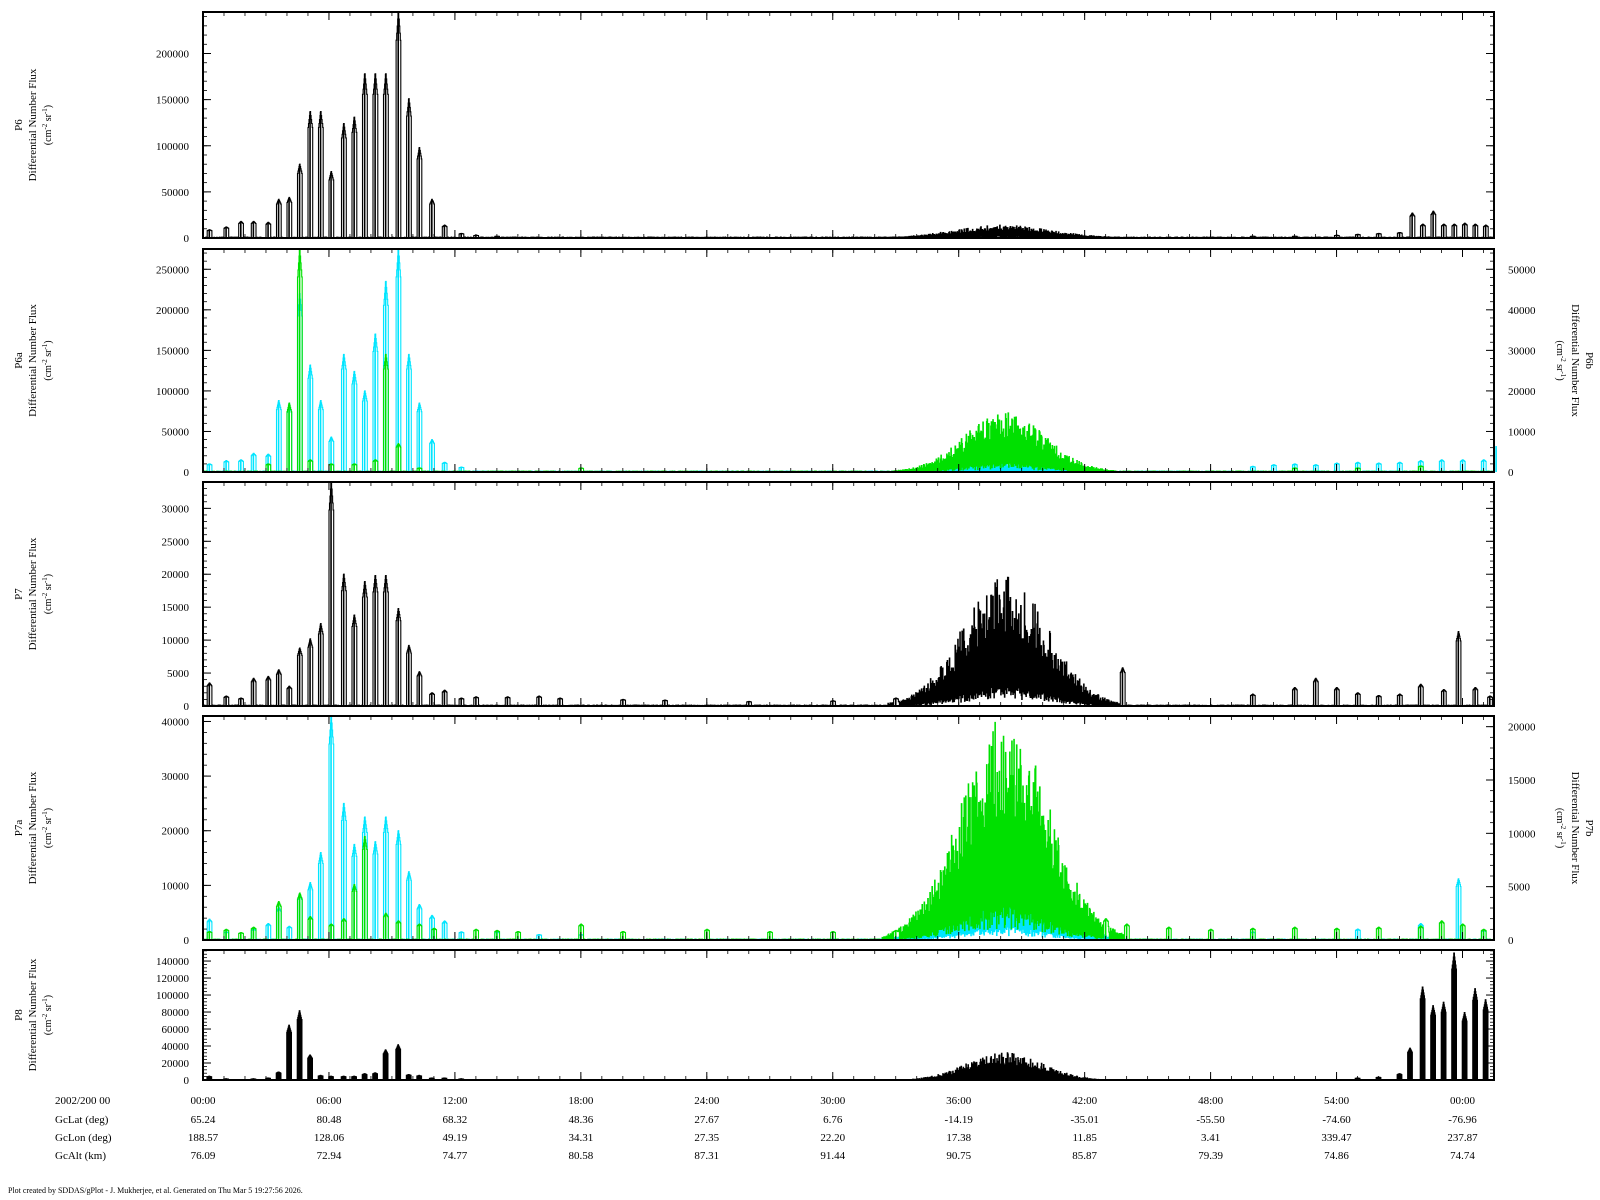  I want to click on ephemeris-value: 49.19, so click(455, 1138).